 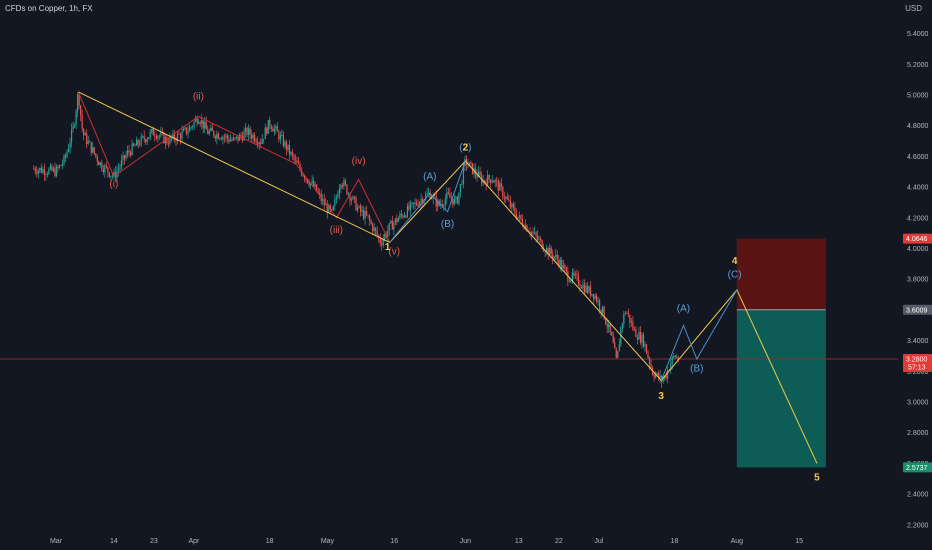 I want to click on wave-label: (iv), so click(x=359, y=161).